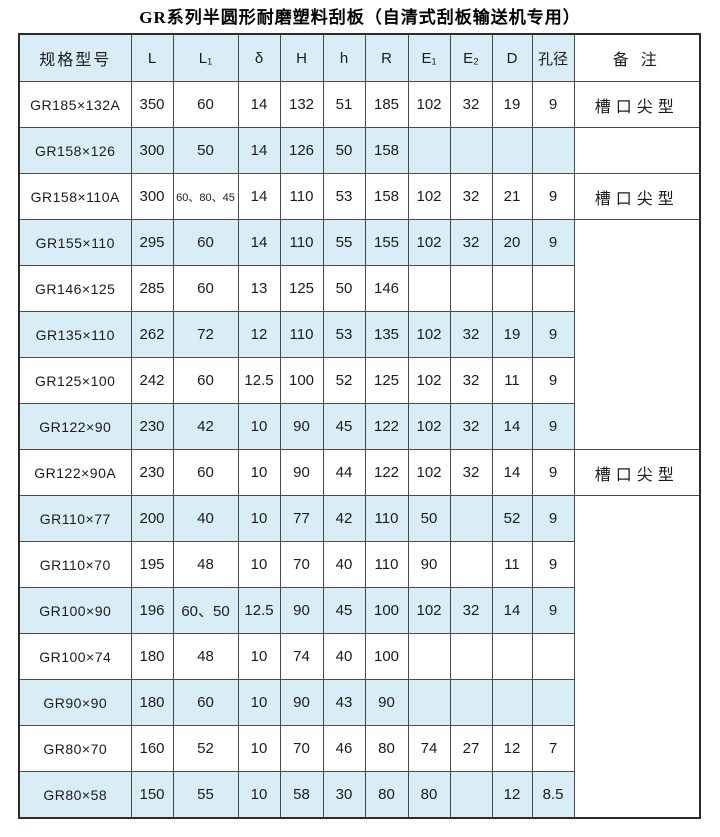  Describe the element at coordinates (359, 472) in the screenshot. I see `table-row: GR122×90A 230 60 10 90 44 122 102 32 14 9 槽口尖型` at that location.